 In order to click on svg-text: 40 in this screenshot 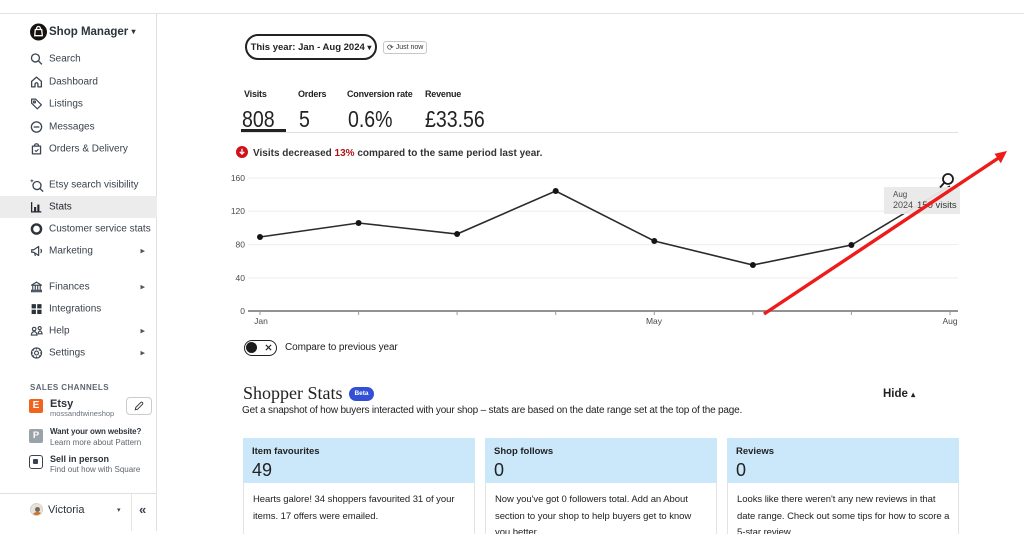, I will do `click(241, 278)`.